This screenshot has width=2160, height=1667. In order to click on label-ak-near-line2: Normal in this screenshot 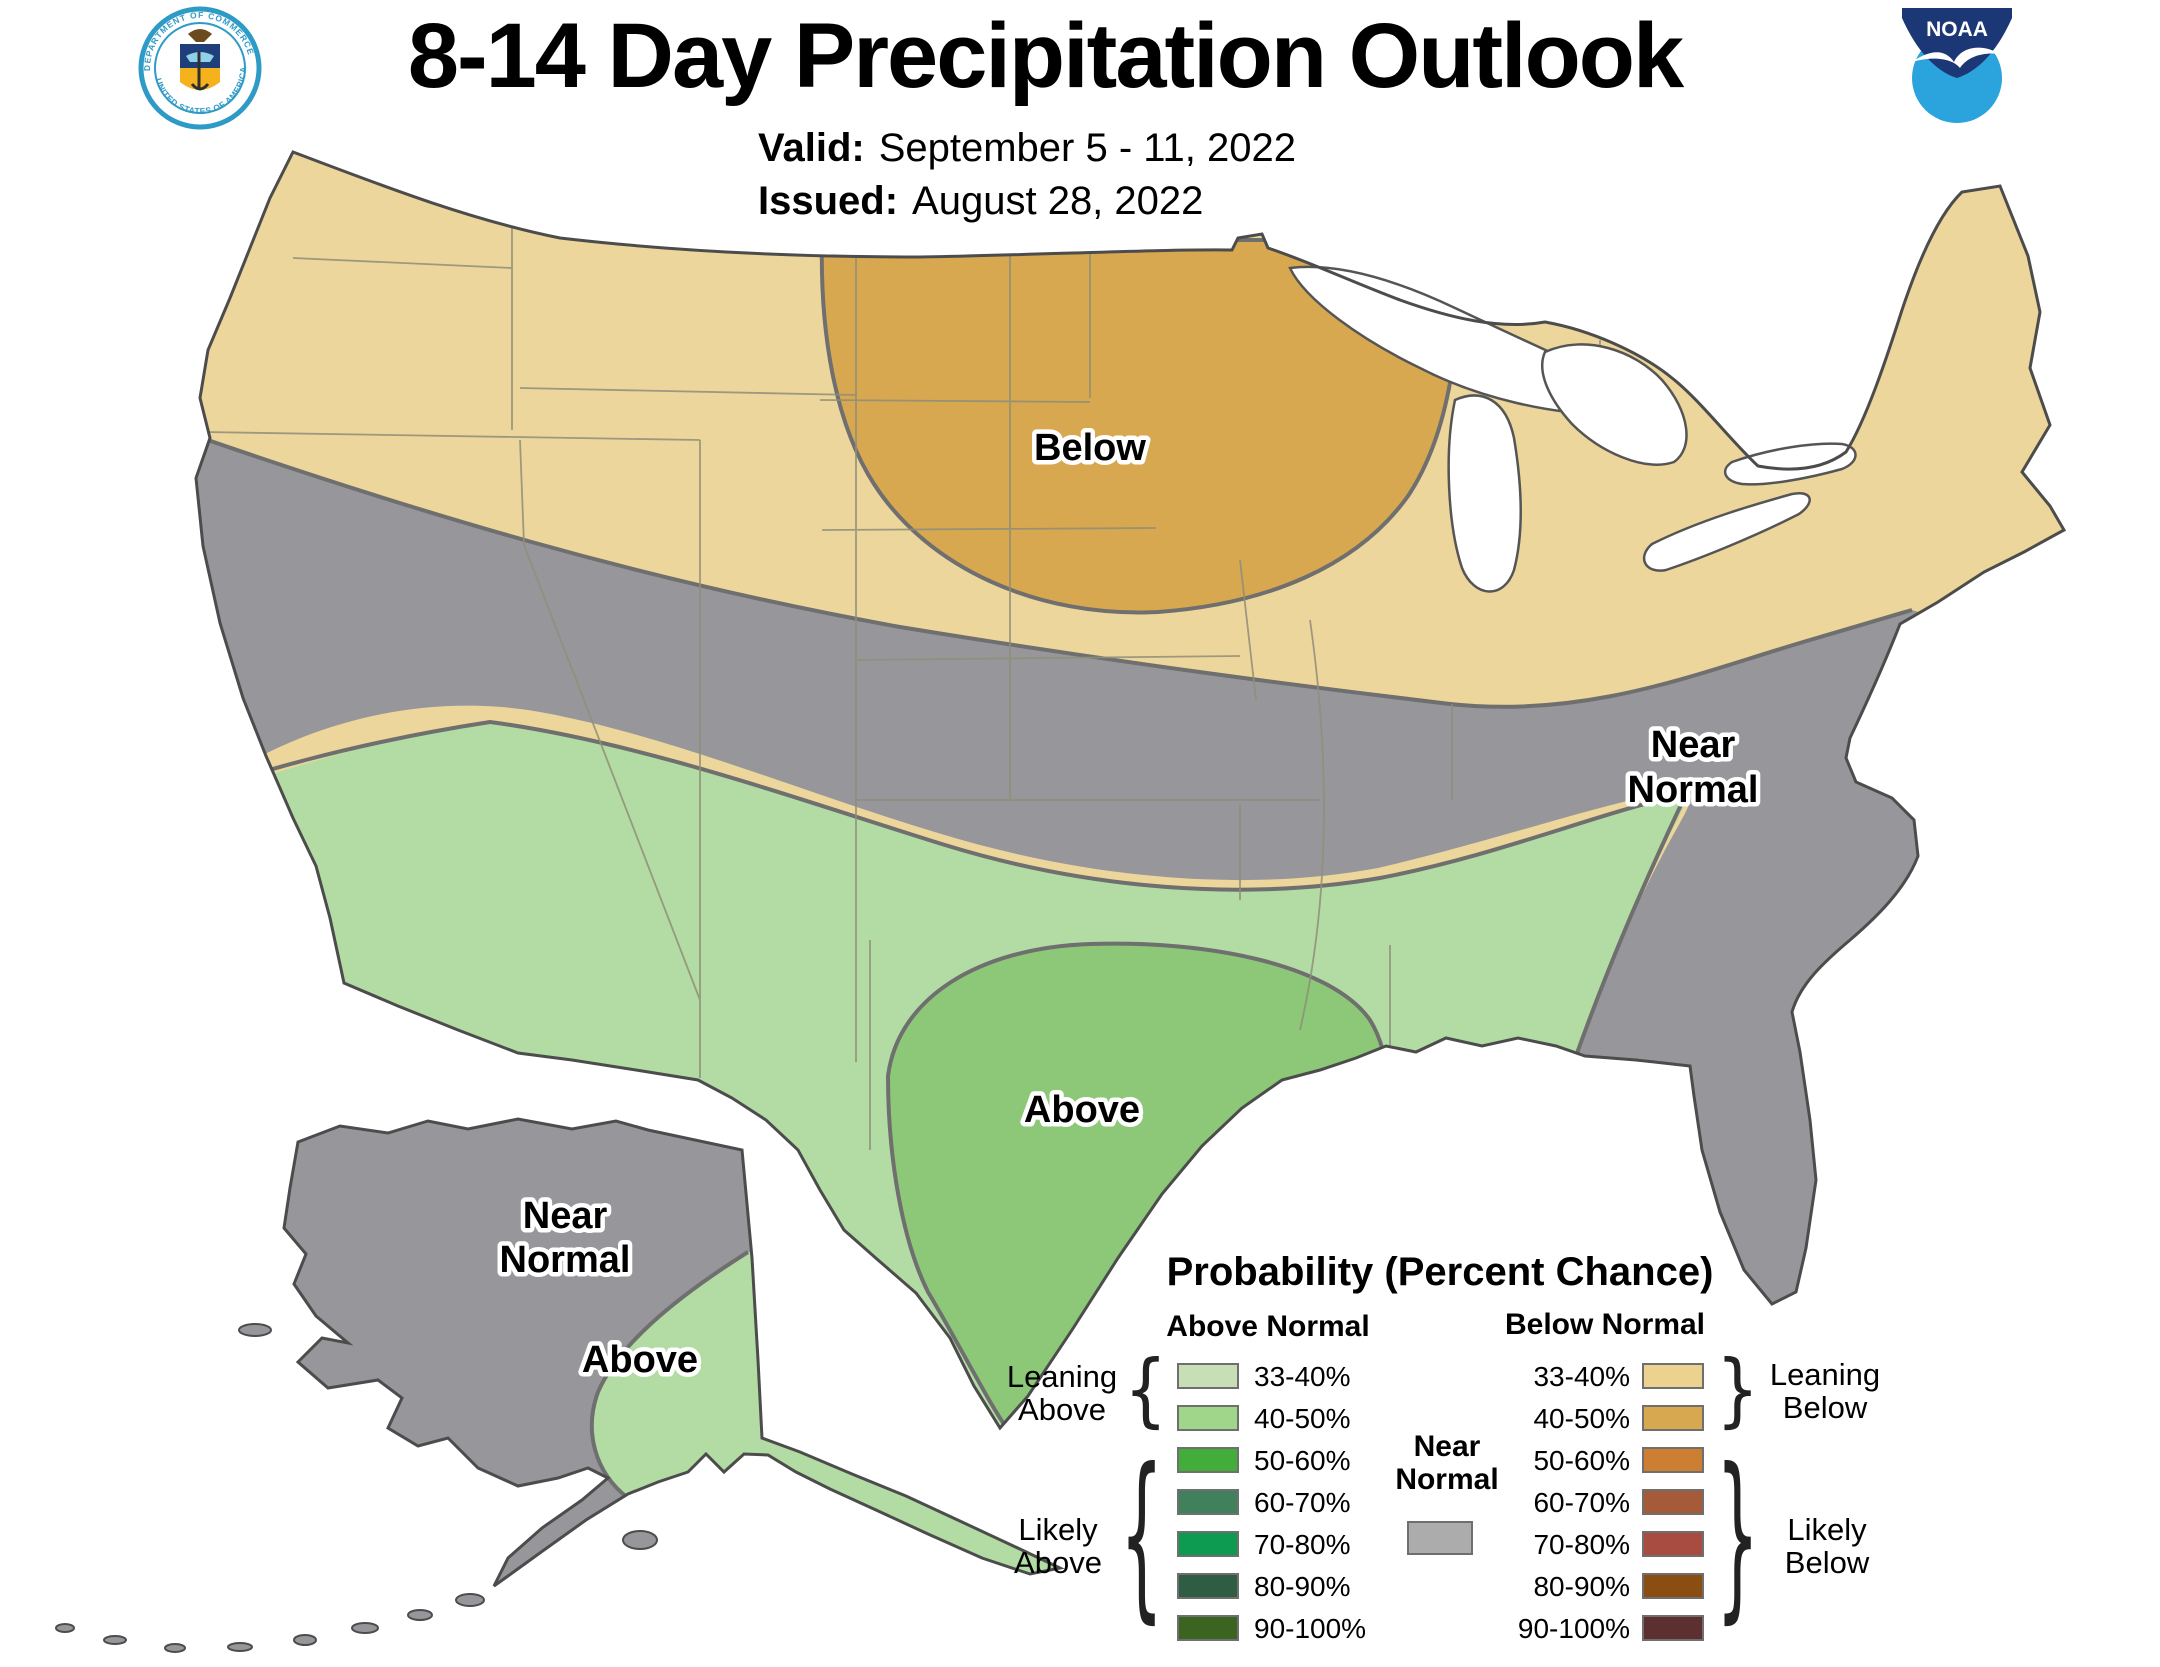, I will do `click(565, 1260)`.